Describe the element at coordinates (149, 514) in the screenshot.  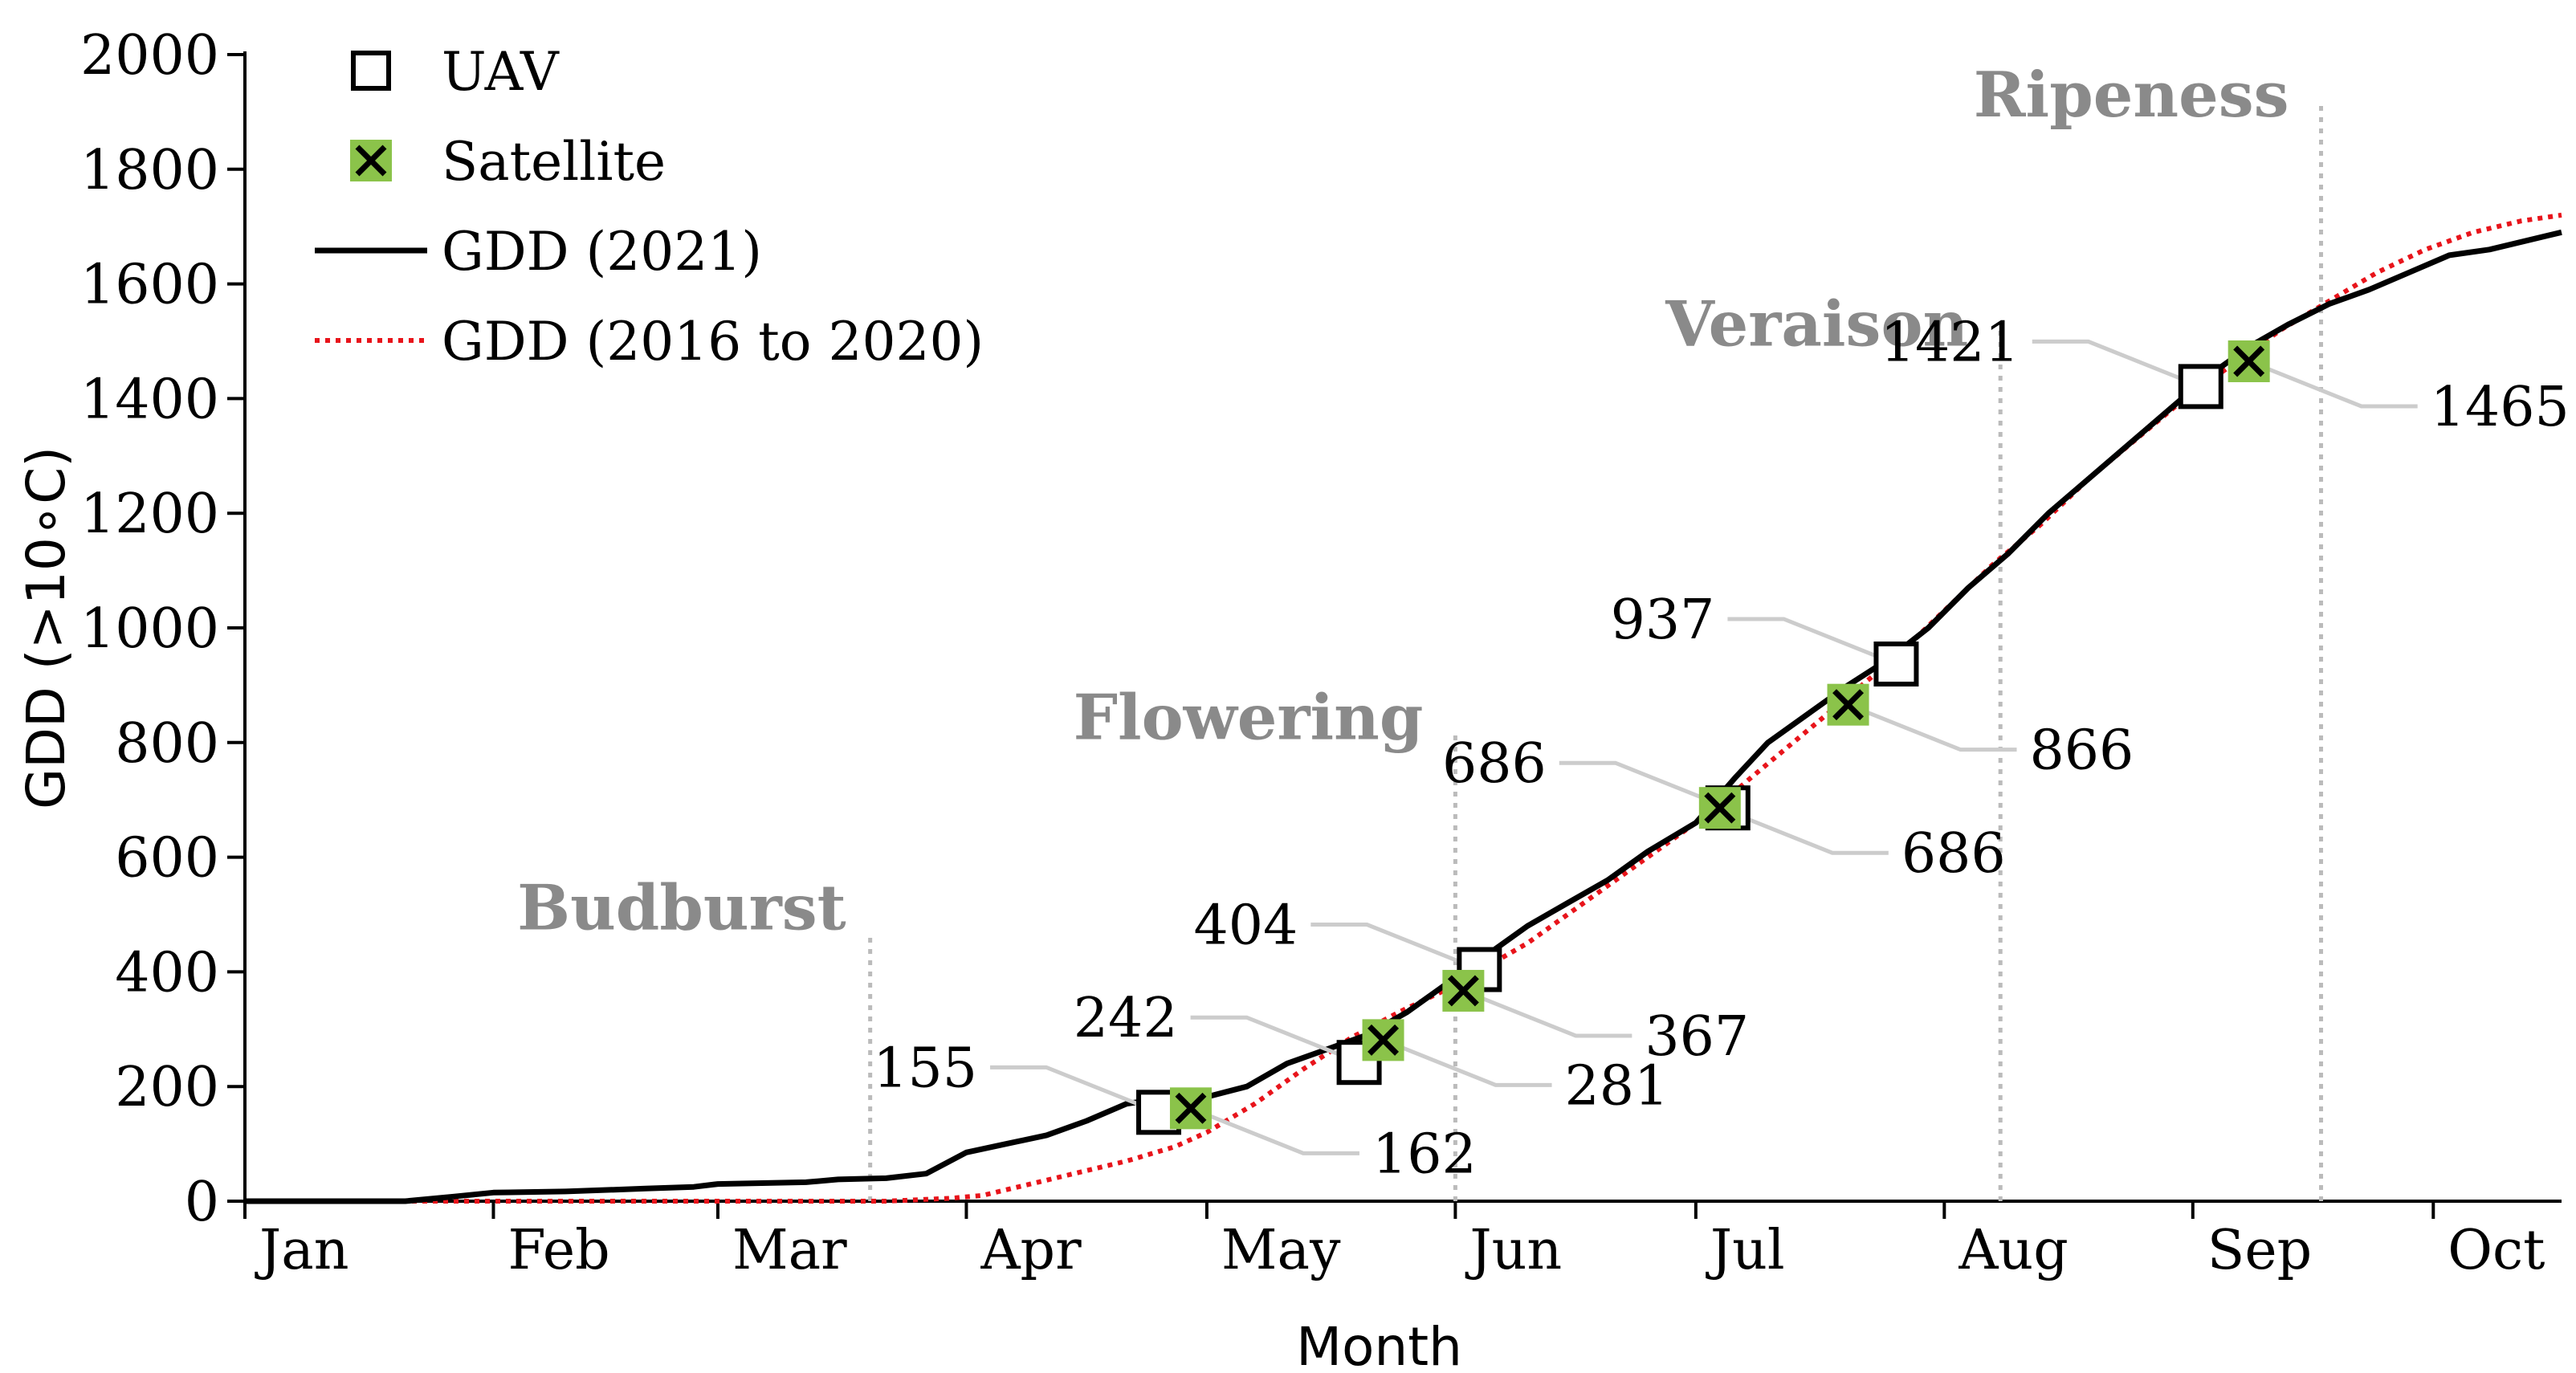
I see `y-tick-label: 1200` at that location.